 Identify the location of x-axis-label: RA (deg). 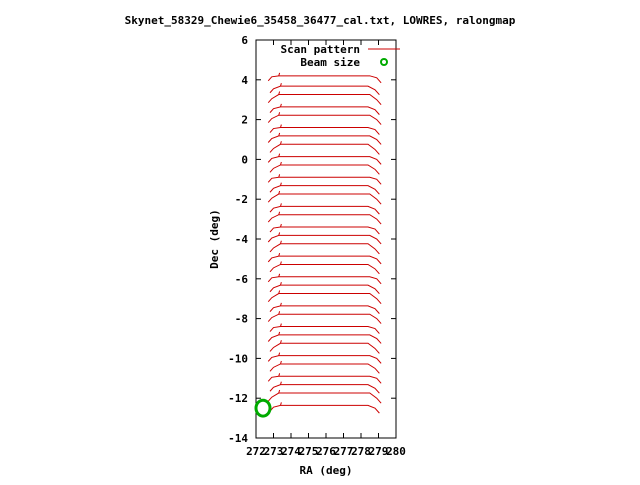
(326, 470).